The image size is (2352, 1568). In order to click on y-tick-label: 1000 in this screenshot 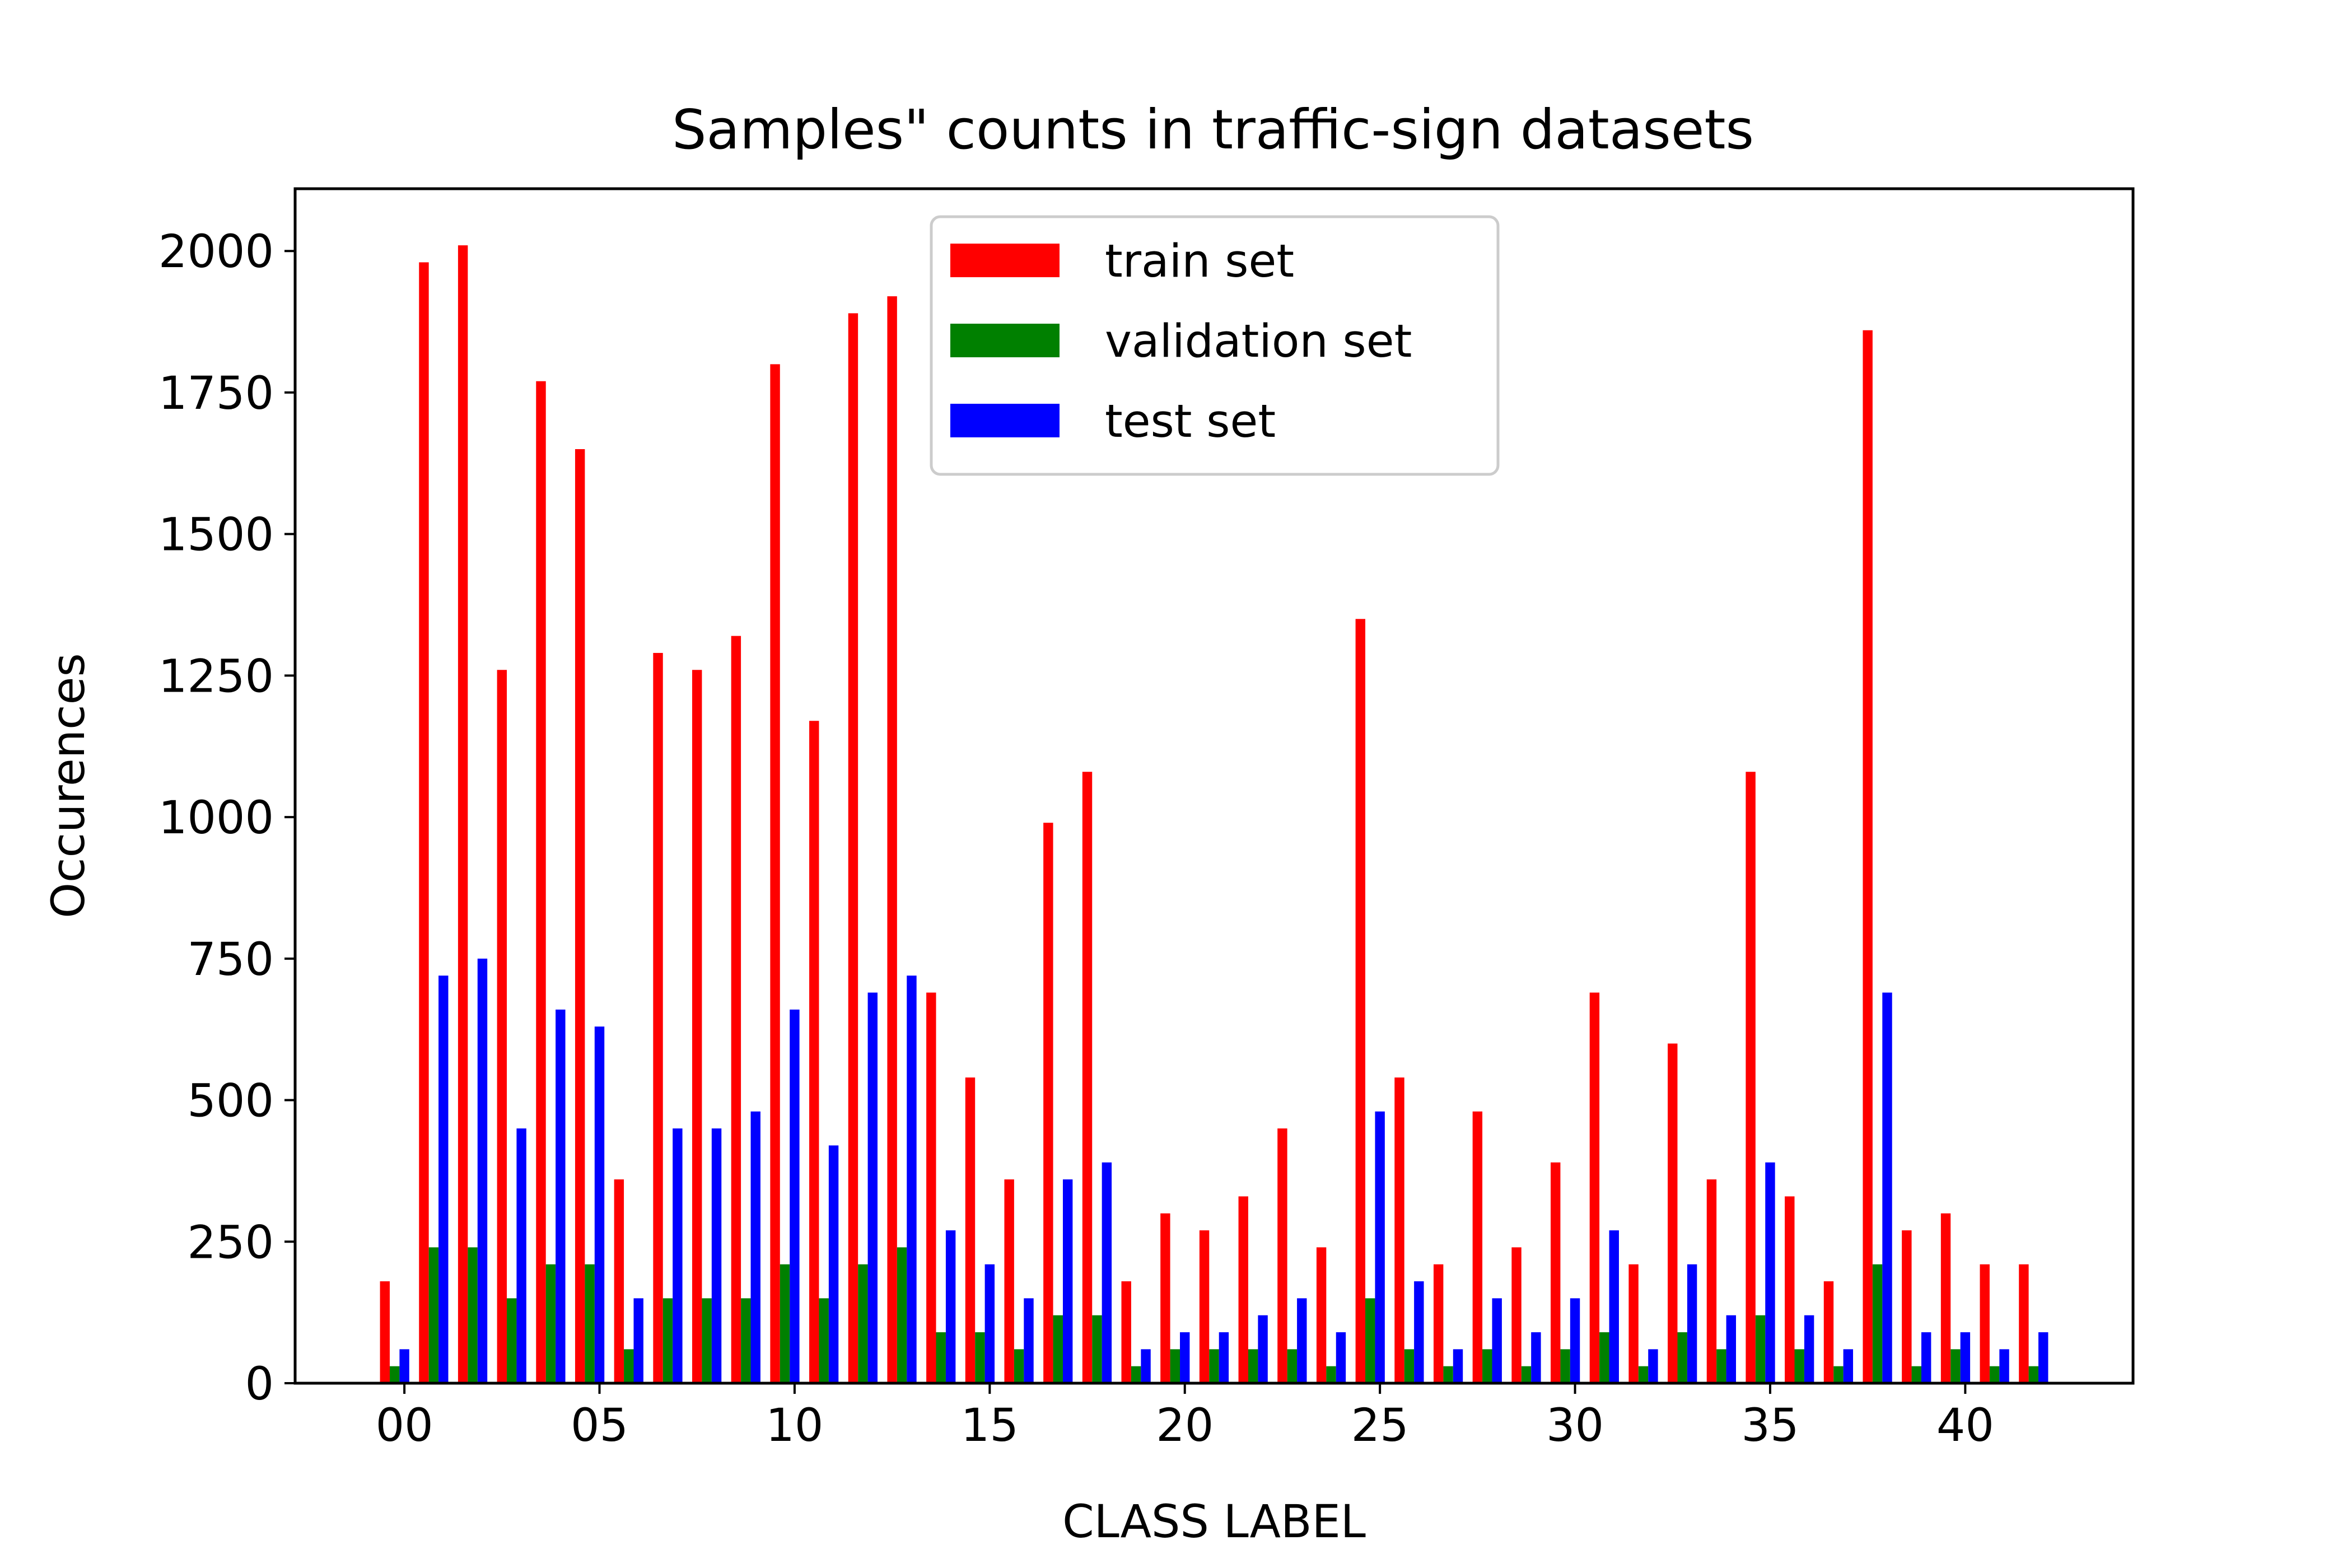, I will do `click(216, 818)`.